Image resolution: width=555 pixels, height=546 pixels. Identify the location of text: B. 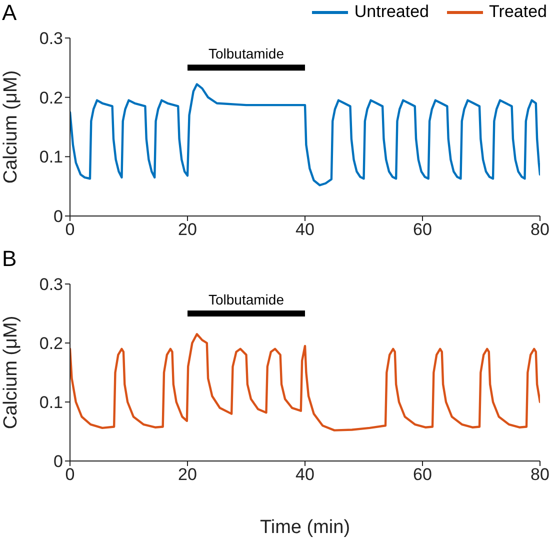
(9, 259).